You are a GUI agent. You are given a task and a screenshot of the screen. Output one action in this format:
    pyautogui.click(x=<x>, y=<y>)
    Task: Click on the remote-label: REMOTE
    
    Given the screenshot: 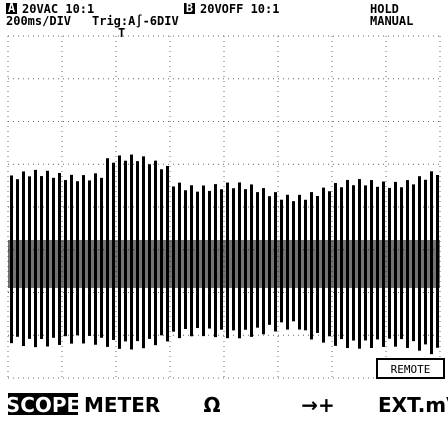 What is the action you would take?
    pyautogui.click(x=411, y=369)
    